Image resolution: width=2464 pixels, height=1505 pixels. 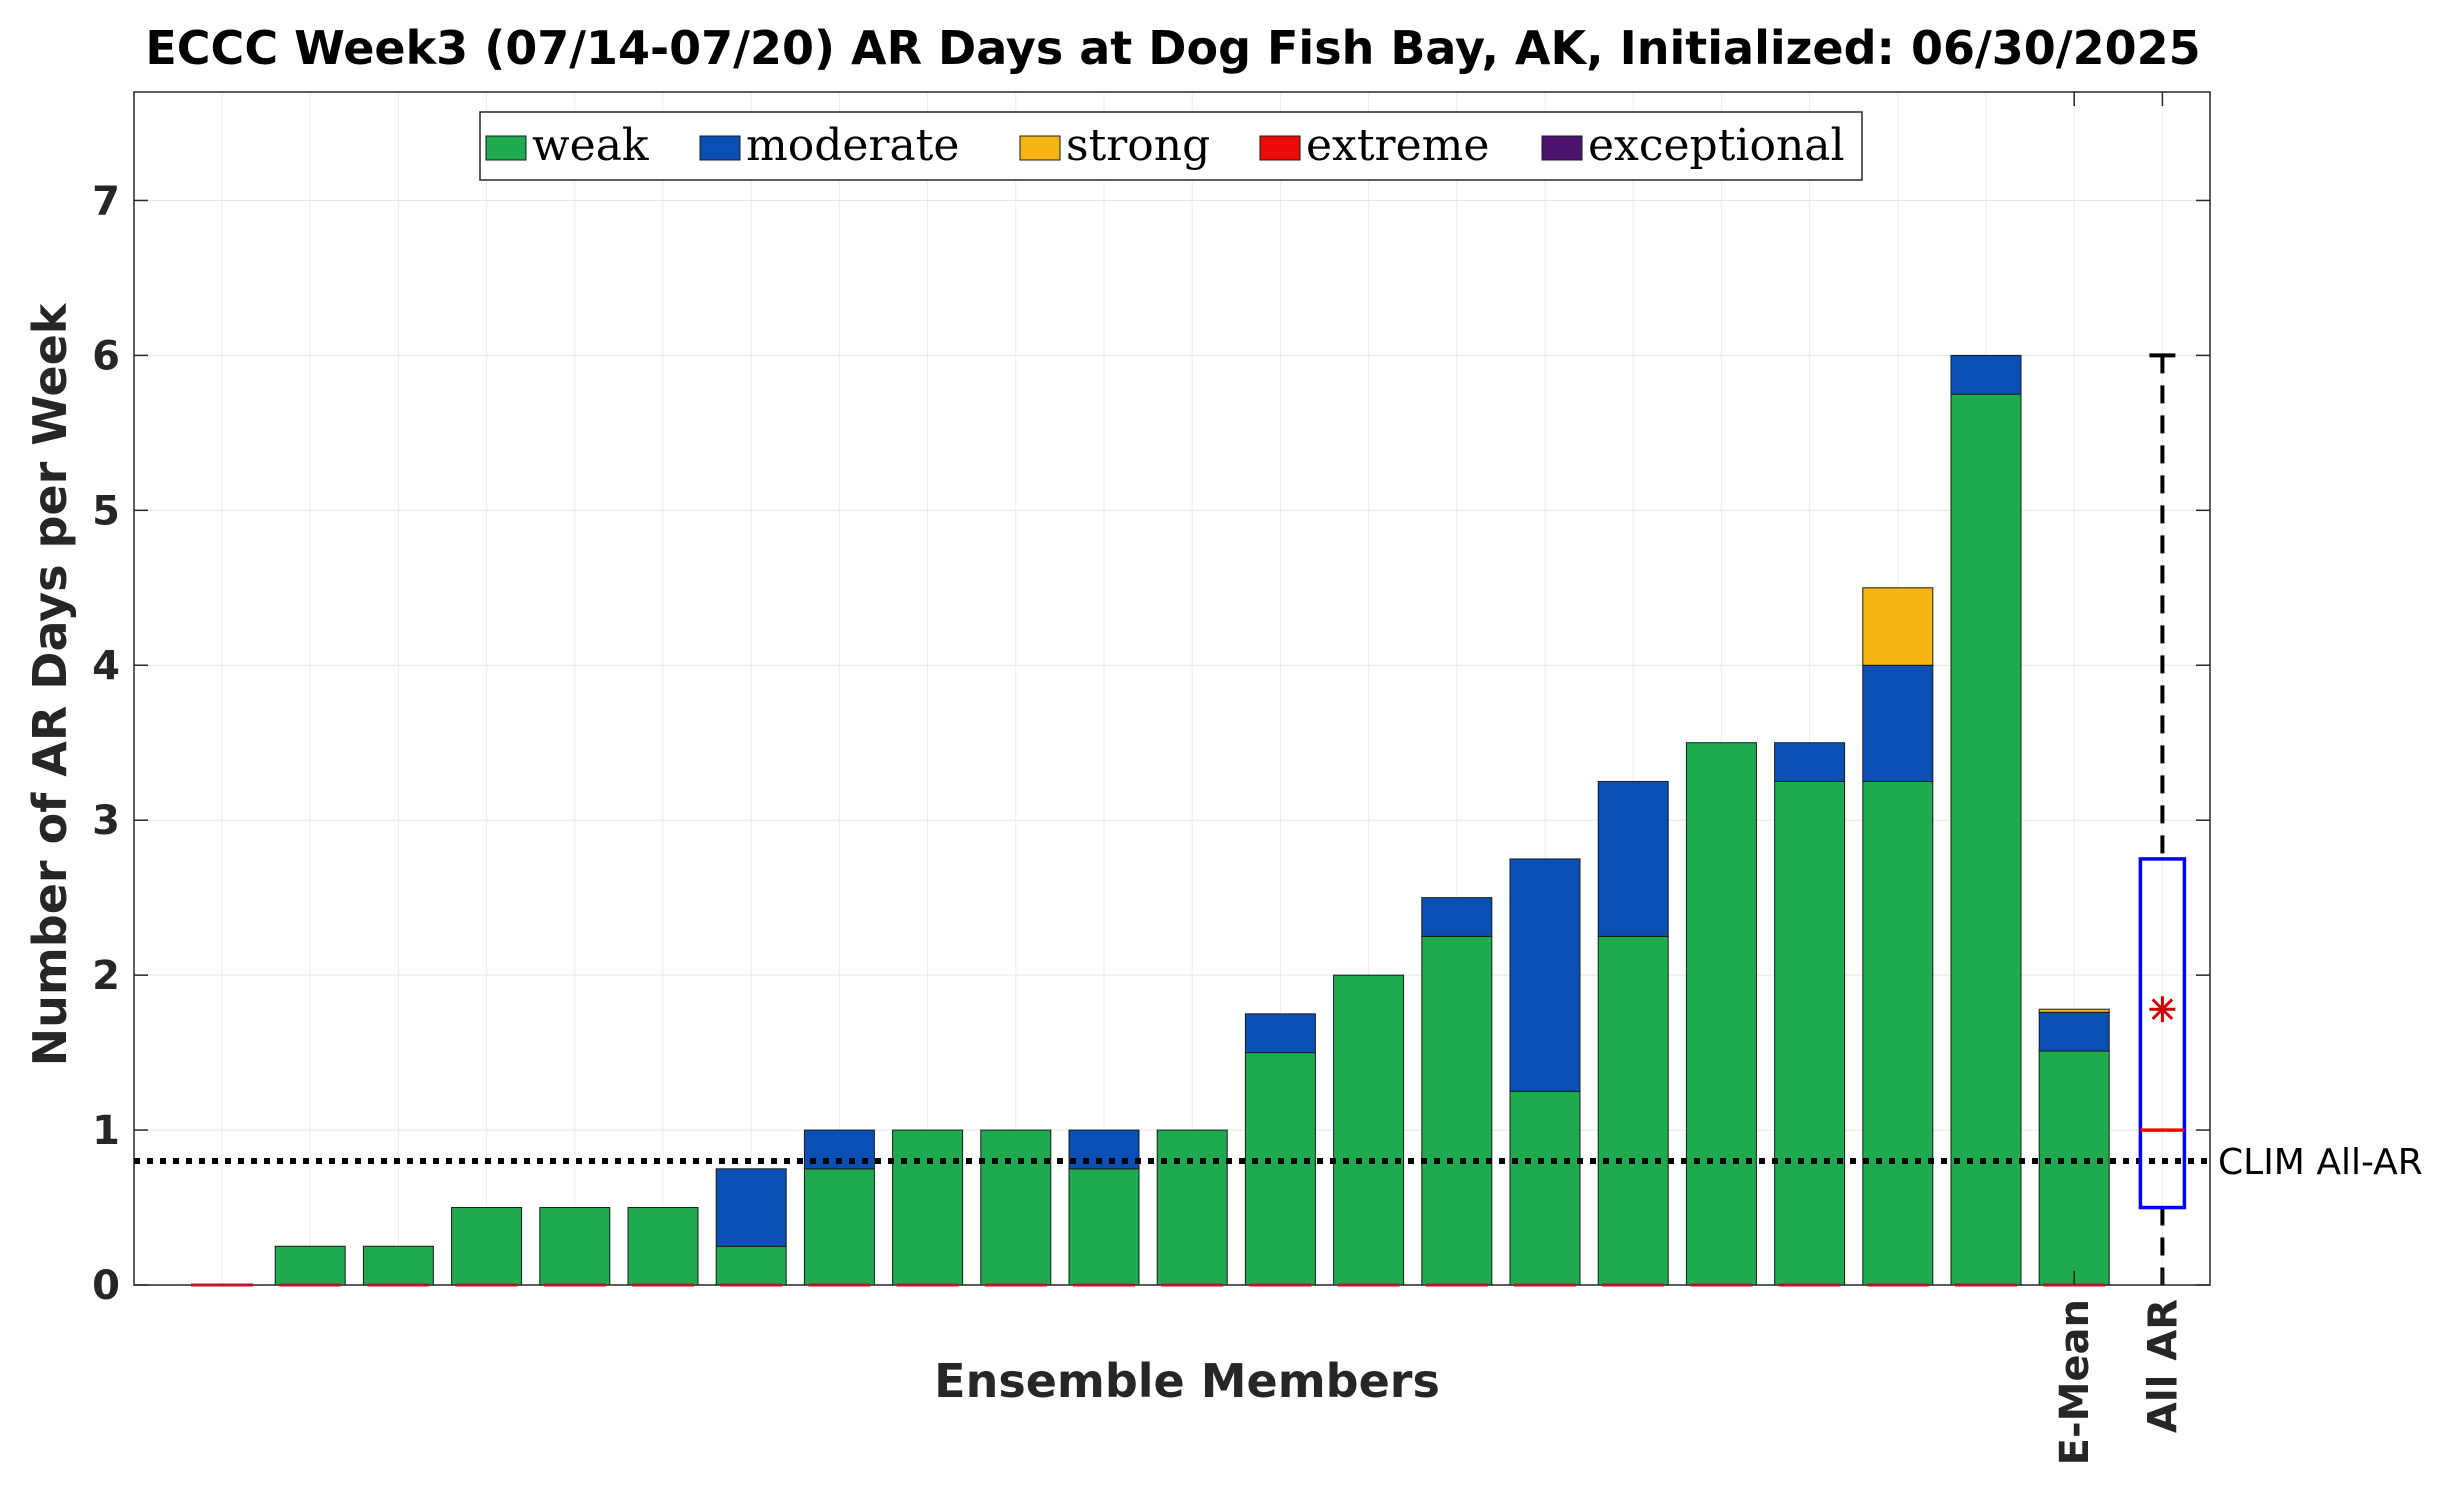 I want to click on y-tick-label: 4, so click(x=106, y=666).